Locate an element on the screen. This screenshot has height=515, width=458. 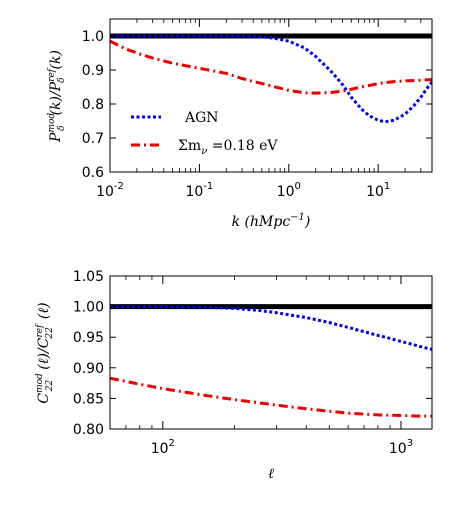
top-xtick-label: 10¹ is located at coordinates (378, 190).